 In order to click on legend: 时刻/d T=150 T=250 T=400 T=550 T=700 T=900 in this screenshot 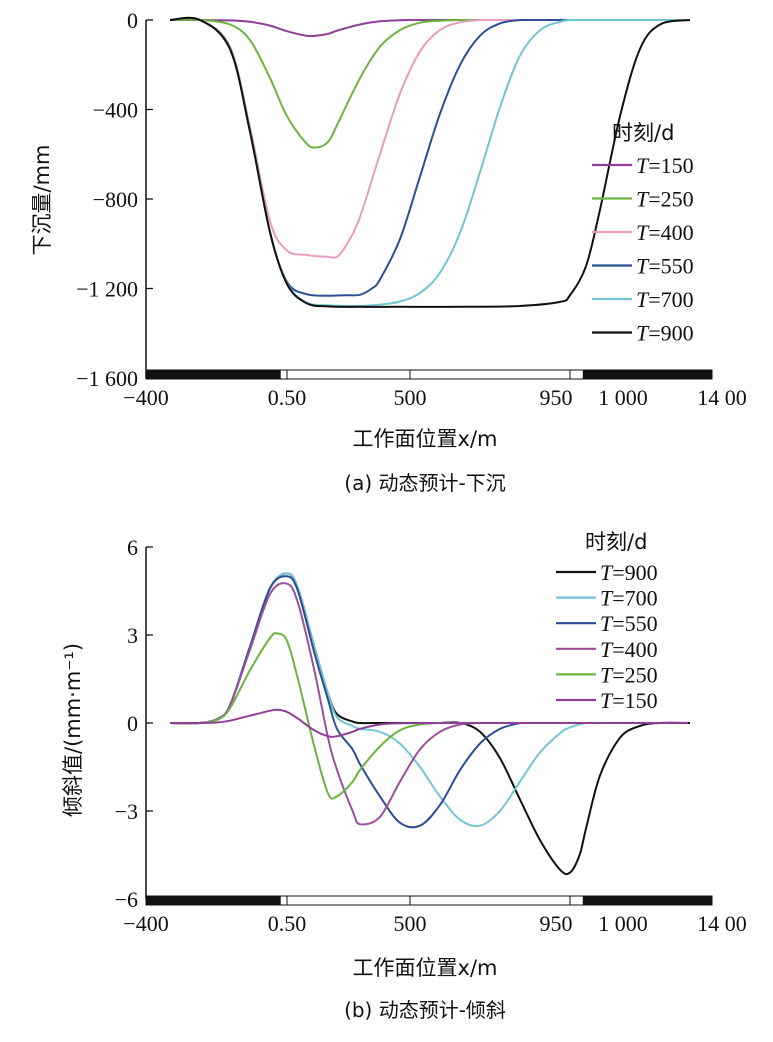, I will do `click(643, 233)`.